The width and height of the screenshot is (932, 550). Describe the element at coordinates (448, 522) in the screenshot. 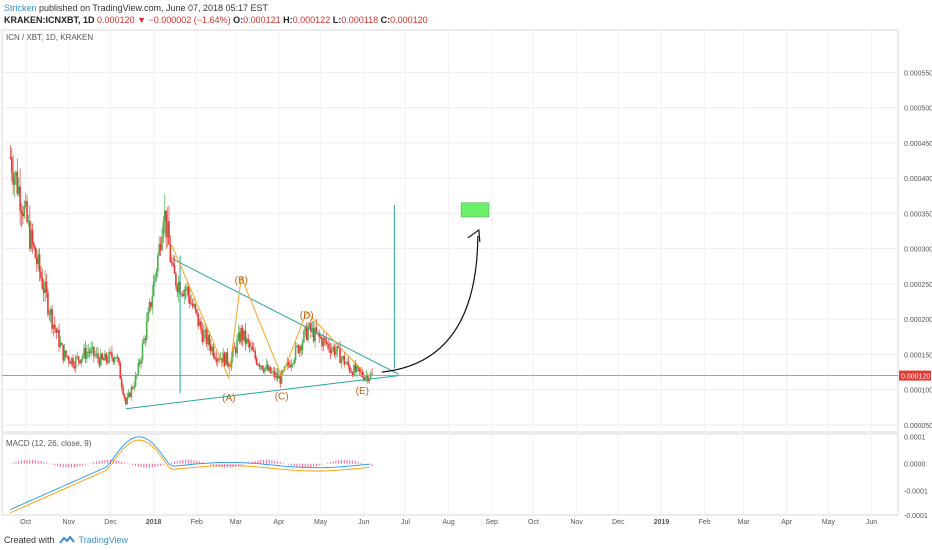

I see `x-tick-label: Aug` at that location.